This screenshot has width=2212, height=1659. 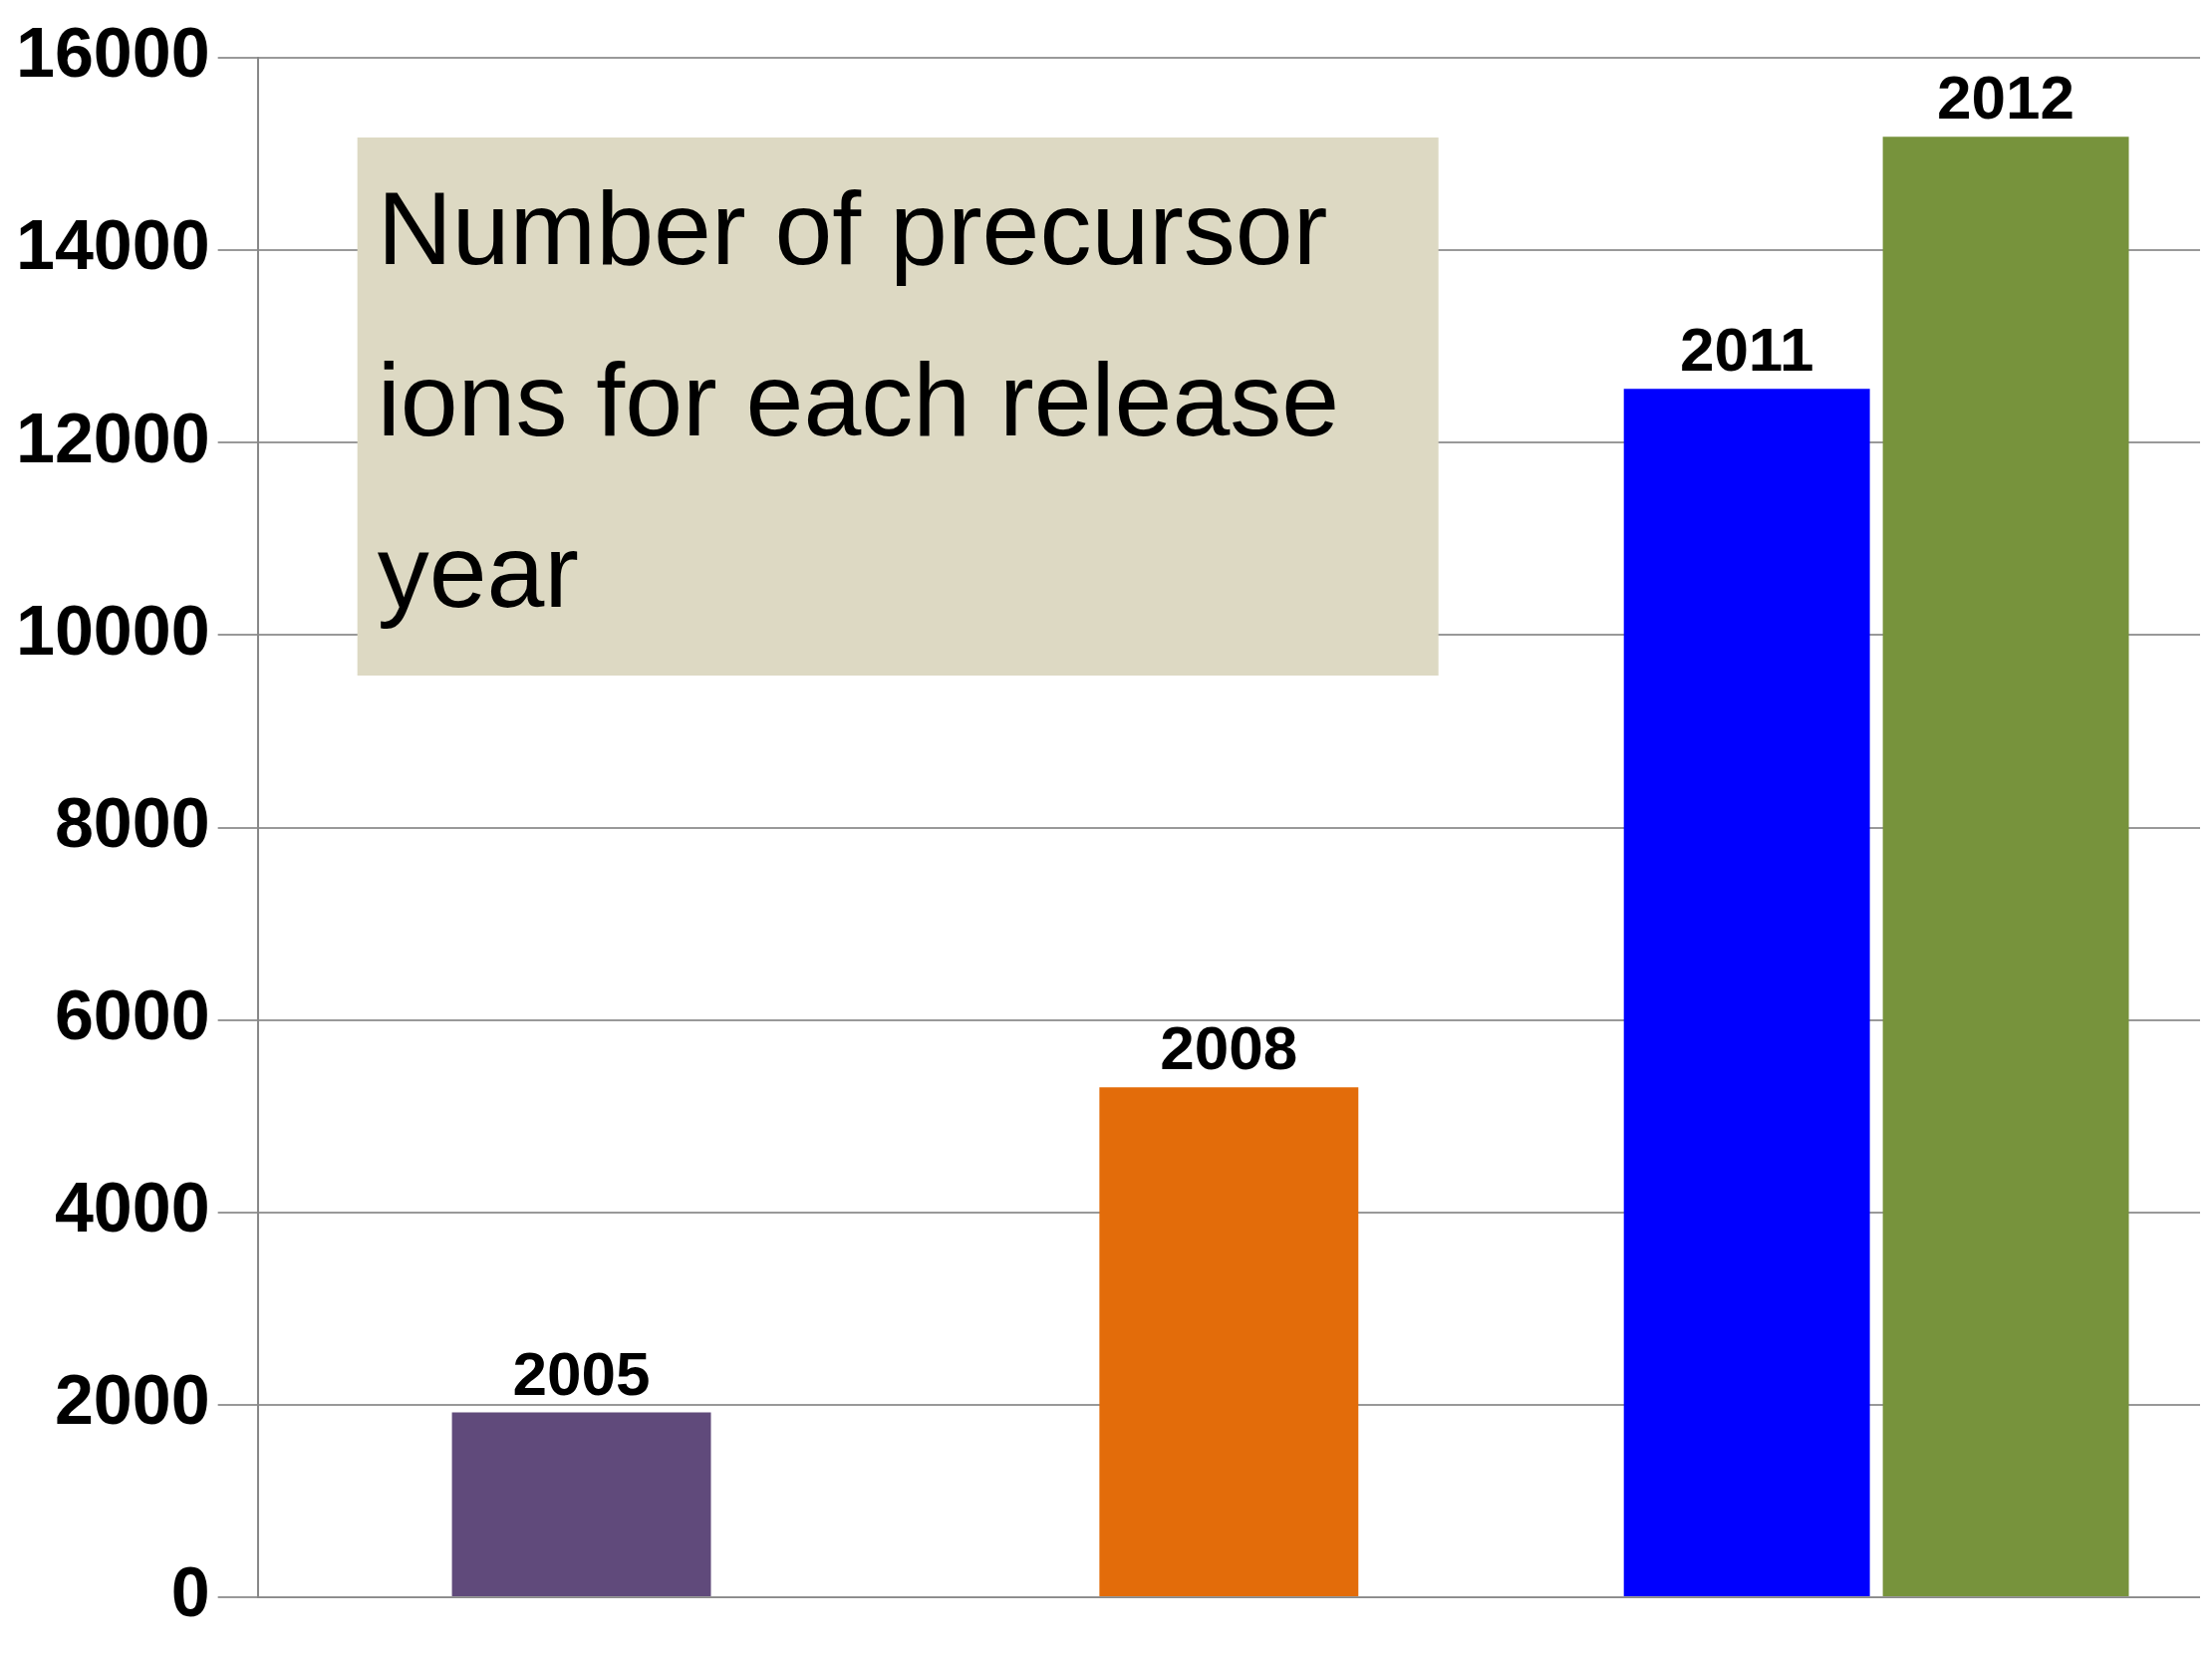 What do you see at coordinates (132, 823) in the screenshot?
I see `y-tick-label: 8000` at bounding box center [132, 823].